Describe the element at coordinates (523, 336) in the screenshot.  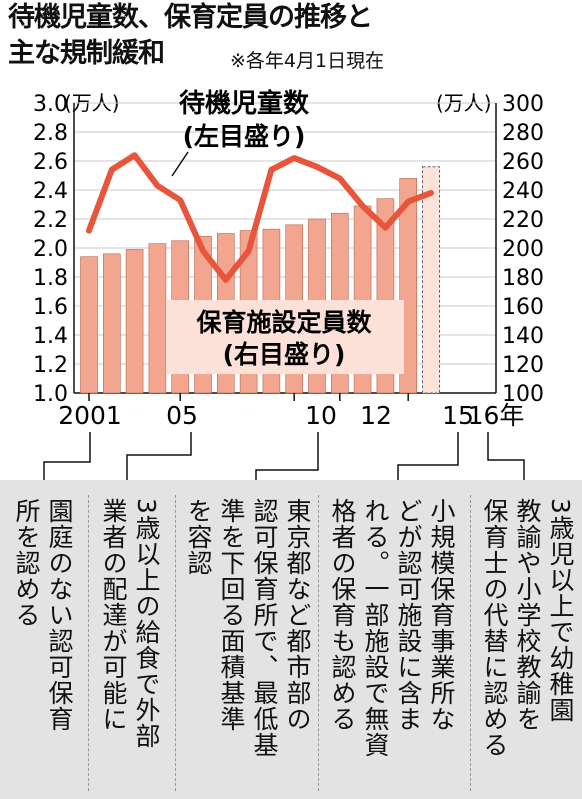
I see `right-tick-label: 140` at that location.